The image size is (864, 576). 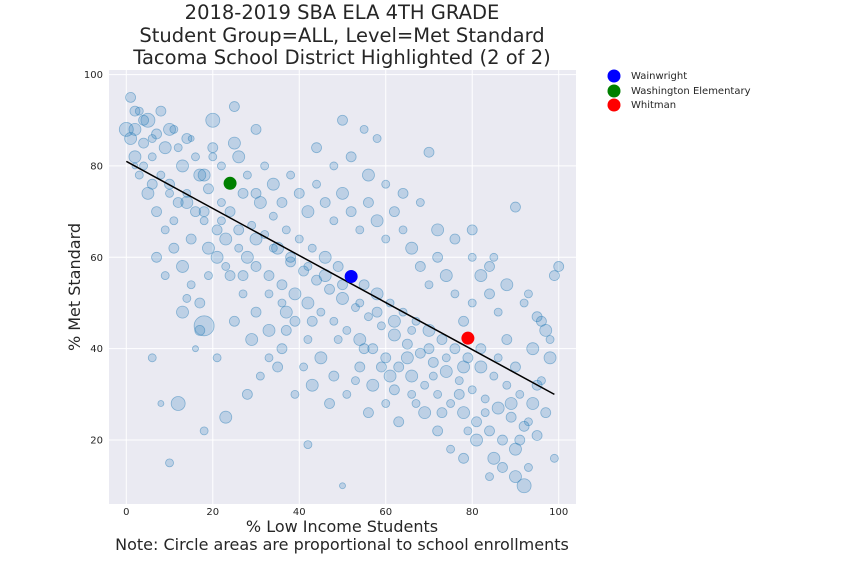 I want to click on title-line-2: Student Group=ALL, Level=Met Standard, so click(x=341, y=35).